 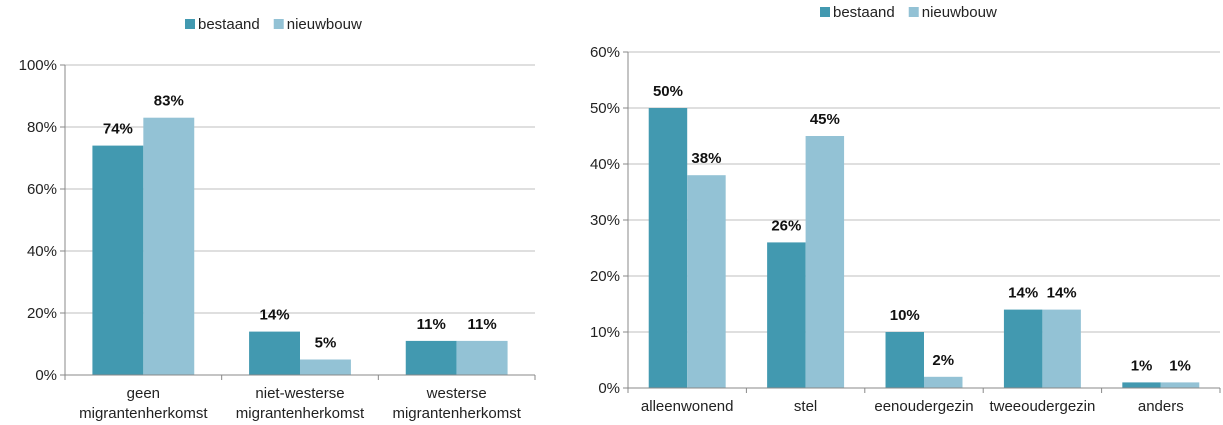 What do you see at coordinates (278, 24) in the screenshot?
I see `chart1-legend-swatch-nieuwbouw` at bounding box center [278, 24].